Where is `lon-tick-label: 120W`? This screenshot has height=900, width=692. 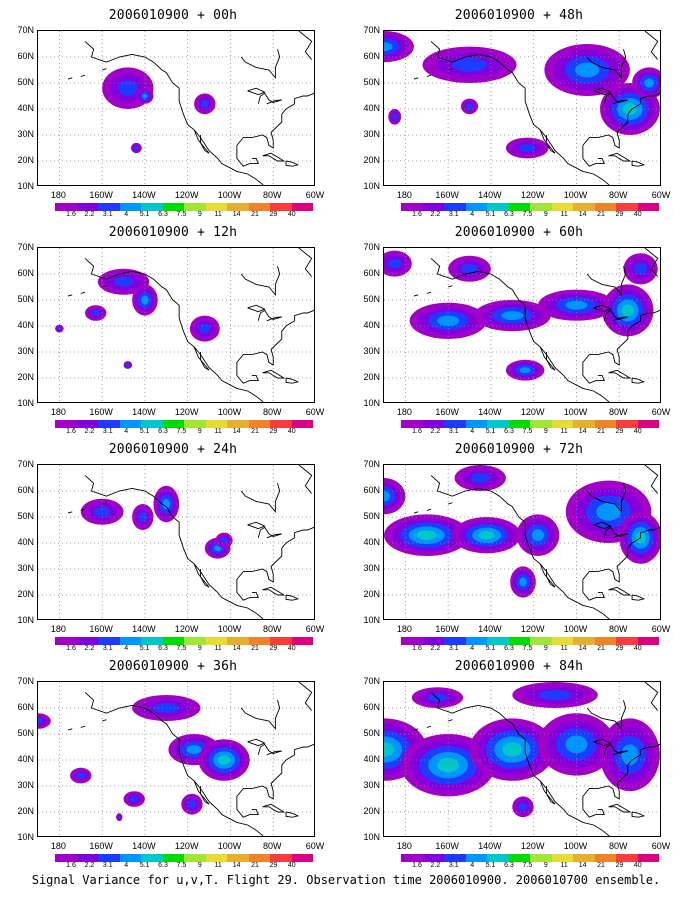 lon-tick-label: 120W is located at coordinates (186, 846).